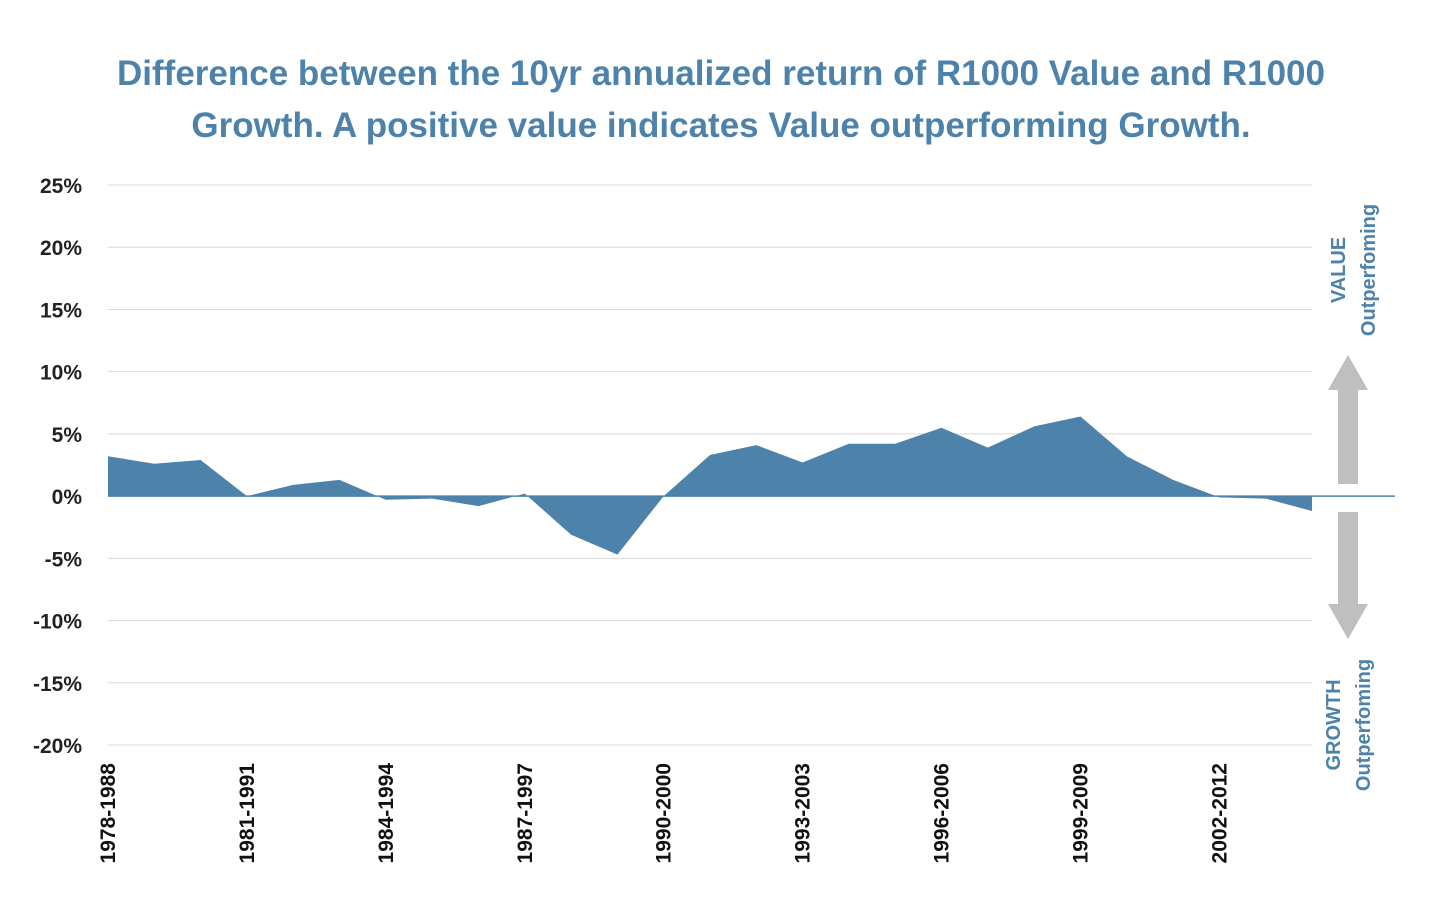  What do you see at coordinates (67, 435) in the screenshot?
I see `y-tick-label: 5%` at bounding box center [67, 435].